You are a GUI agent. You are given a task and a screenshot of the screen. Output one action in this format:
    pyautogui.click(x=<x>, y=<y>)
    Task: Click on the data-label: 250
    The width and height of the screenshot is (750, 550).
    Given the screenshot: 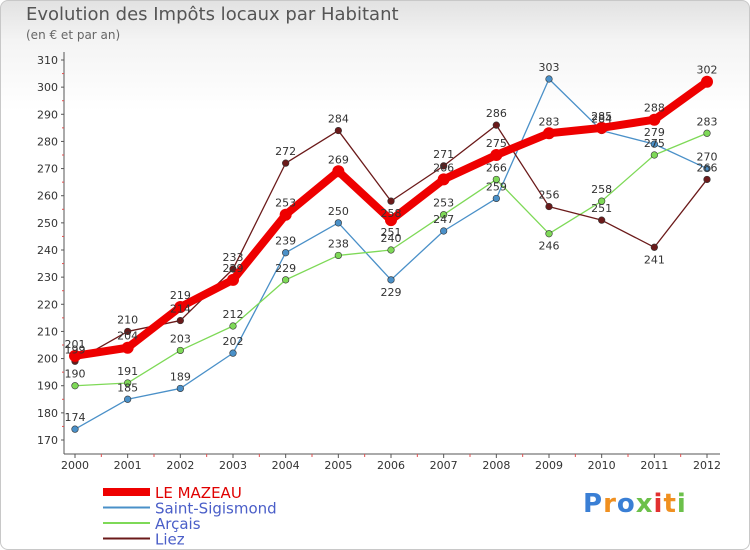 What is the action you would take?
    pyautogui.click(x=338, y=211)
    